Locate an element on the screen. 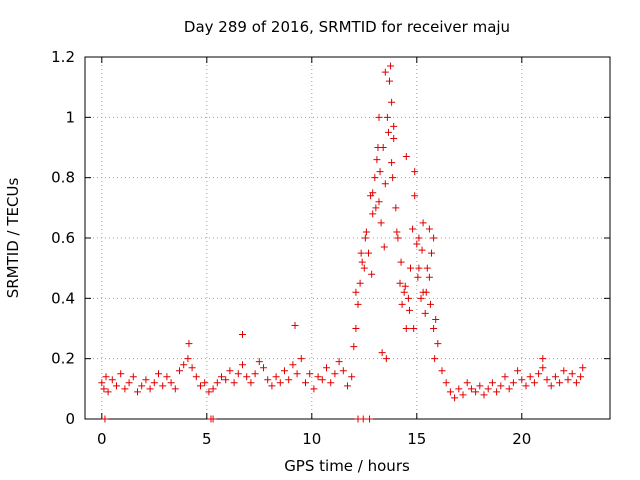  y-tick-label: 0.4 is located at coordinates (63, 298).